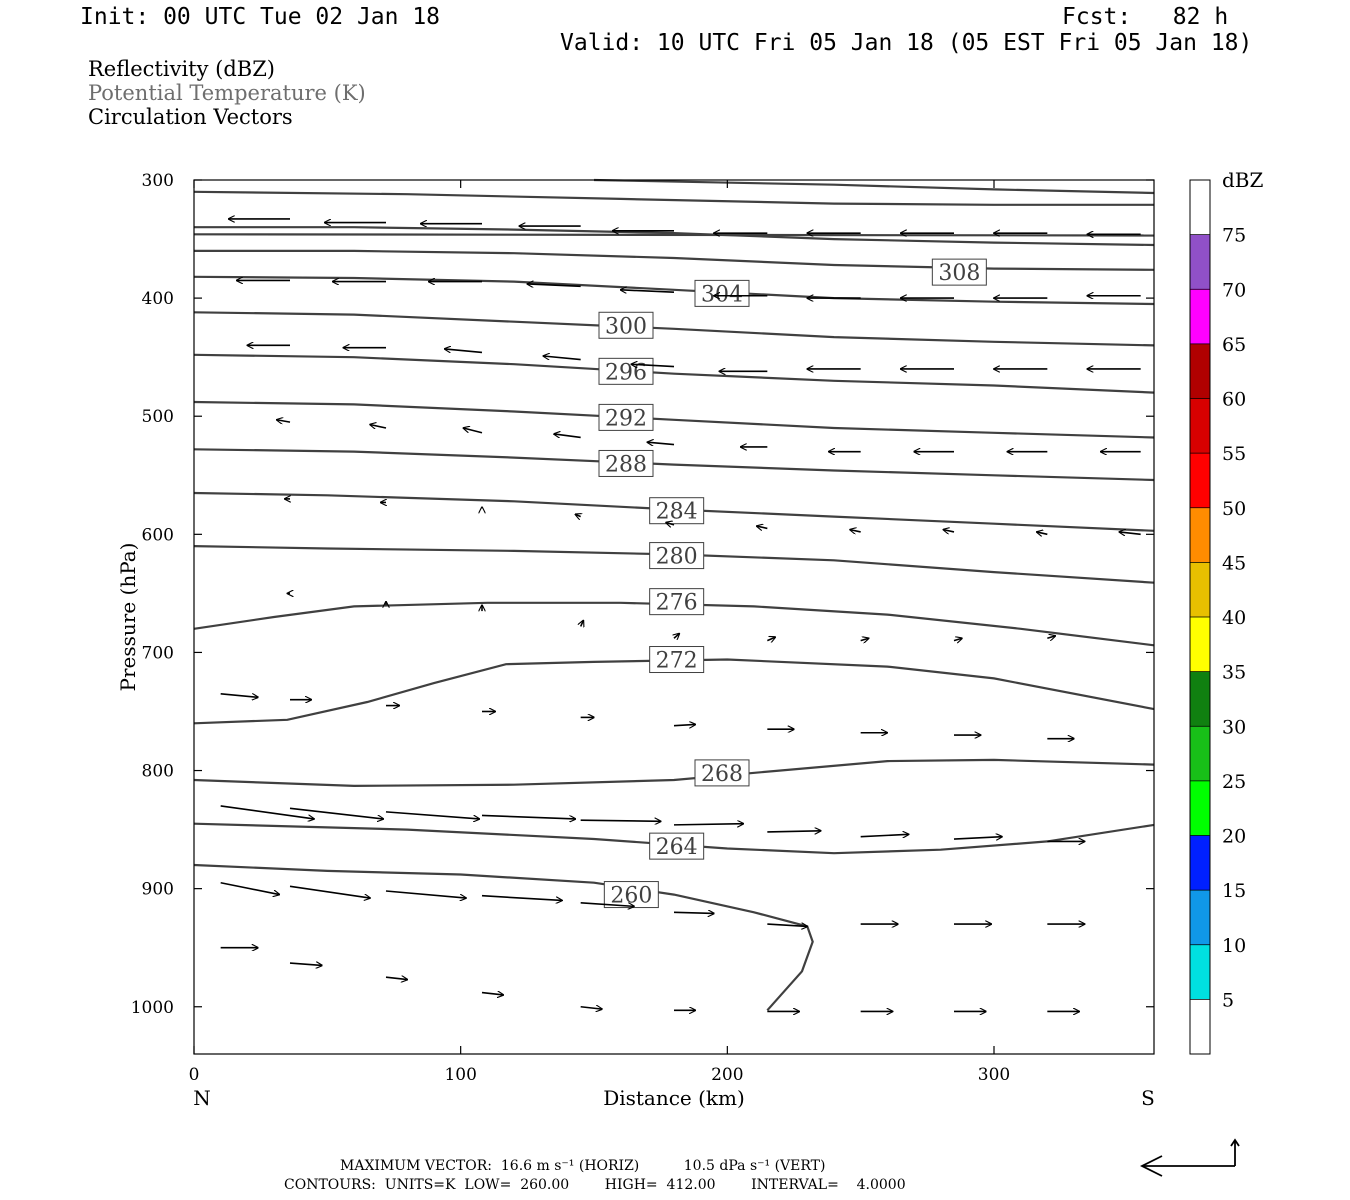 The height and width of the screenshot is (1200, 1350). What do you see at coordinates (1234, 400) in the screenshot?
I see `colorbar-label: 60` at bounding box center [1234, 400].